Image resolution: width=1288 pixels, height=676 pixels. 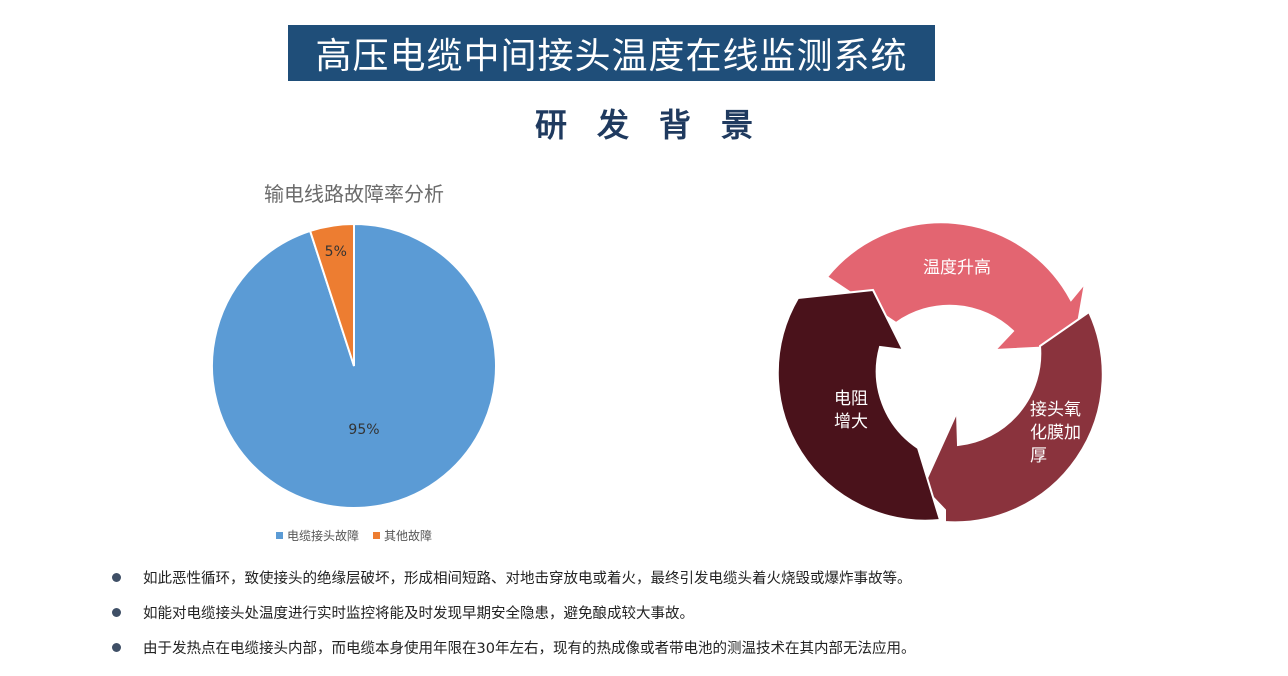 What do you see at coordinates (323, 536) in the screenshot?
I see `legend-label: 电缆接头故障` at bounding box center [323, 536].